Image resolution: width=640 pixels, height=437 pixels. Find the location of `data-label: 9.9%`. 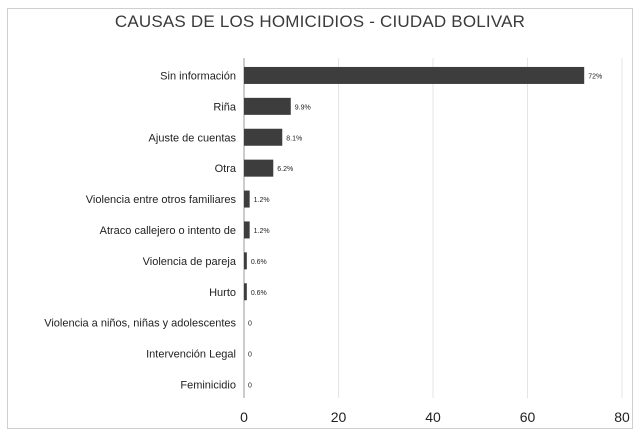

data-label: 9.9% is located at coordinates (303, 107).